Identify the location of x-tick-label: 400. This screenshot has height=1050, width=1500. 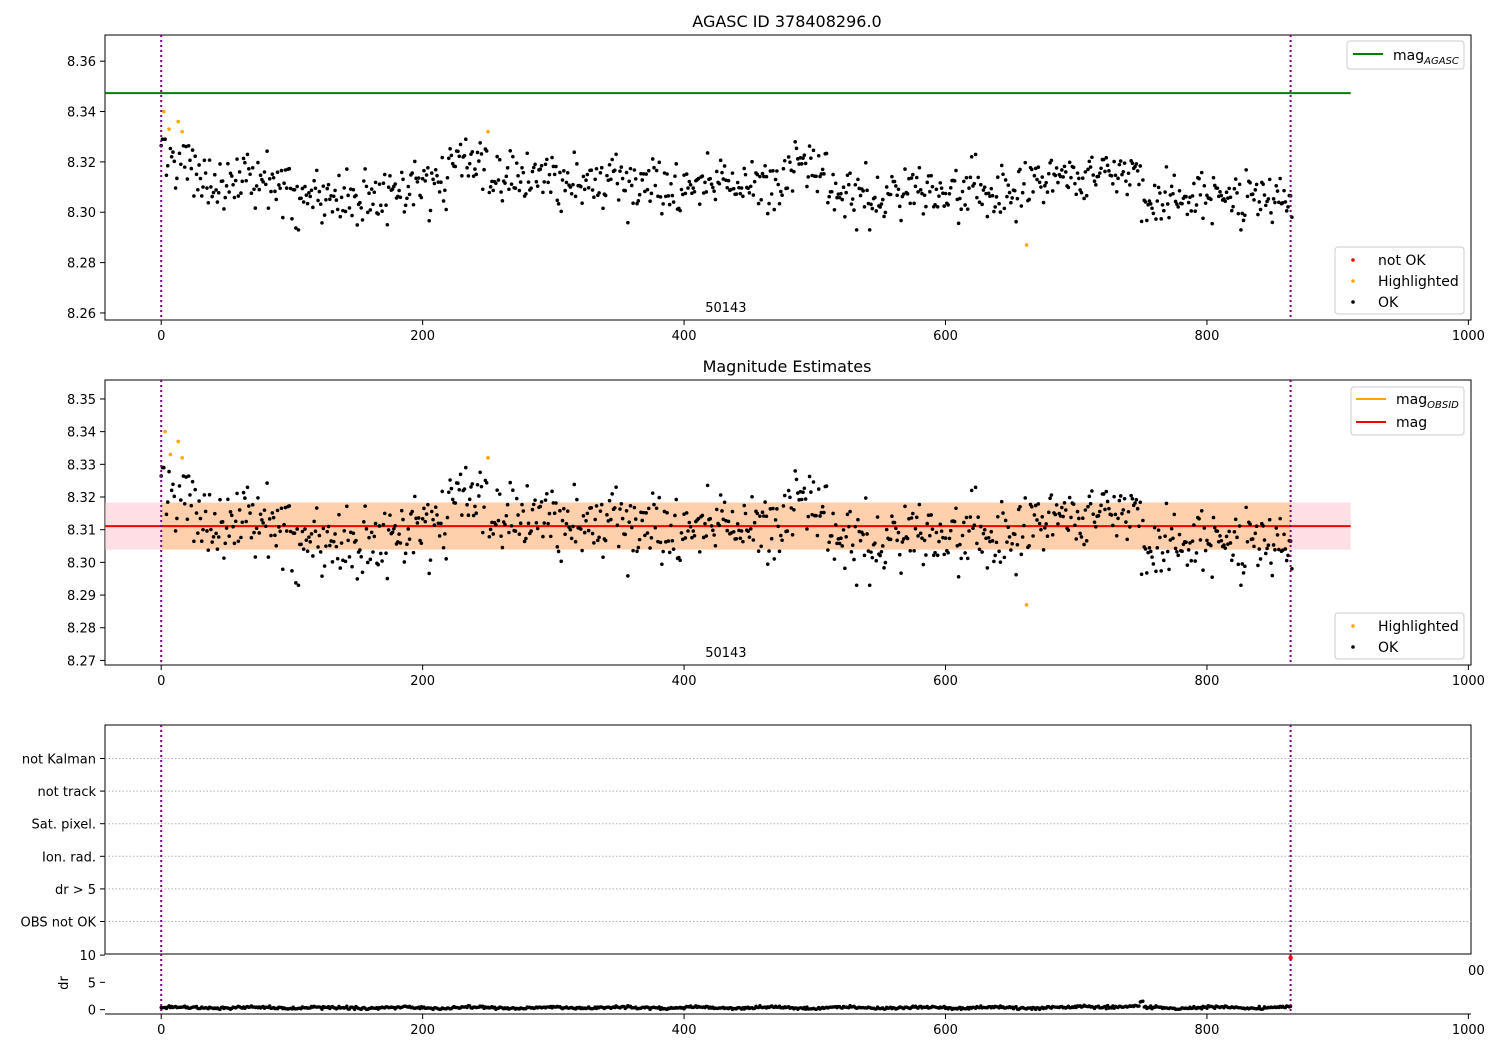
(684, 681).